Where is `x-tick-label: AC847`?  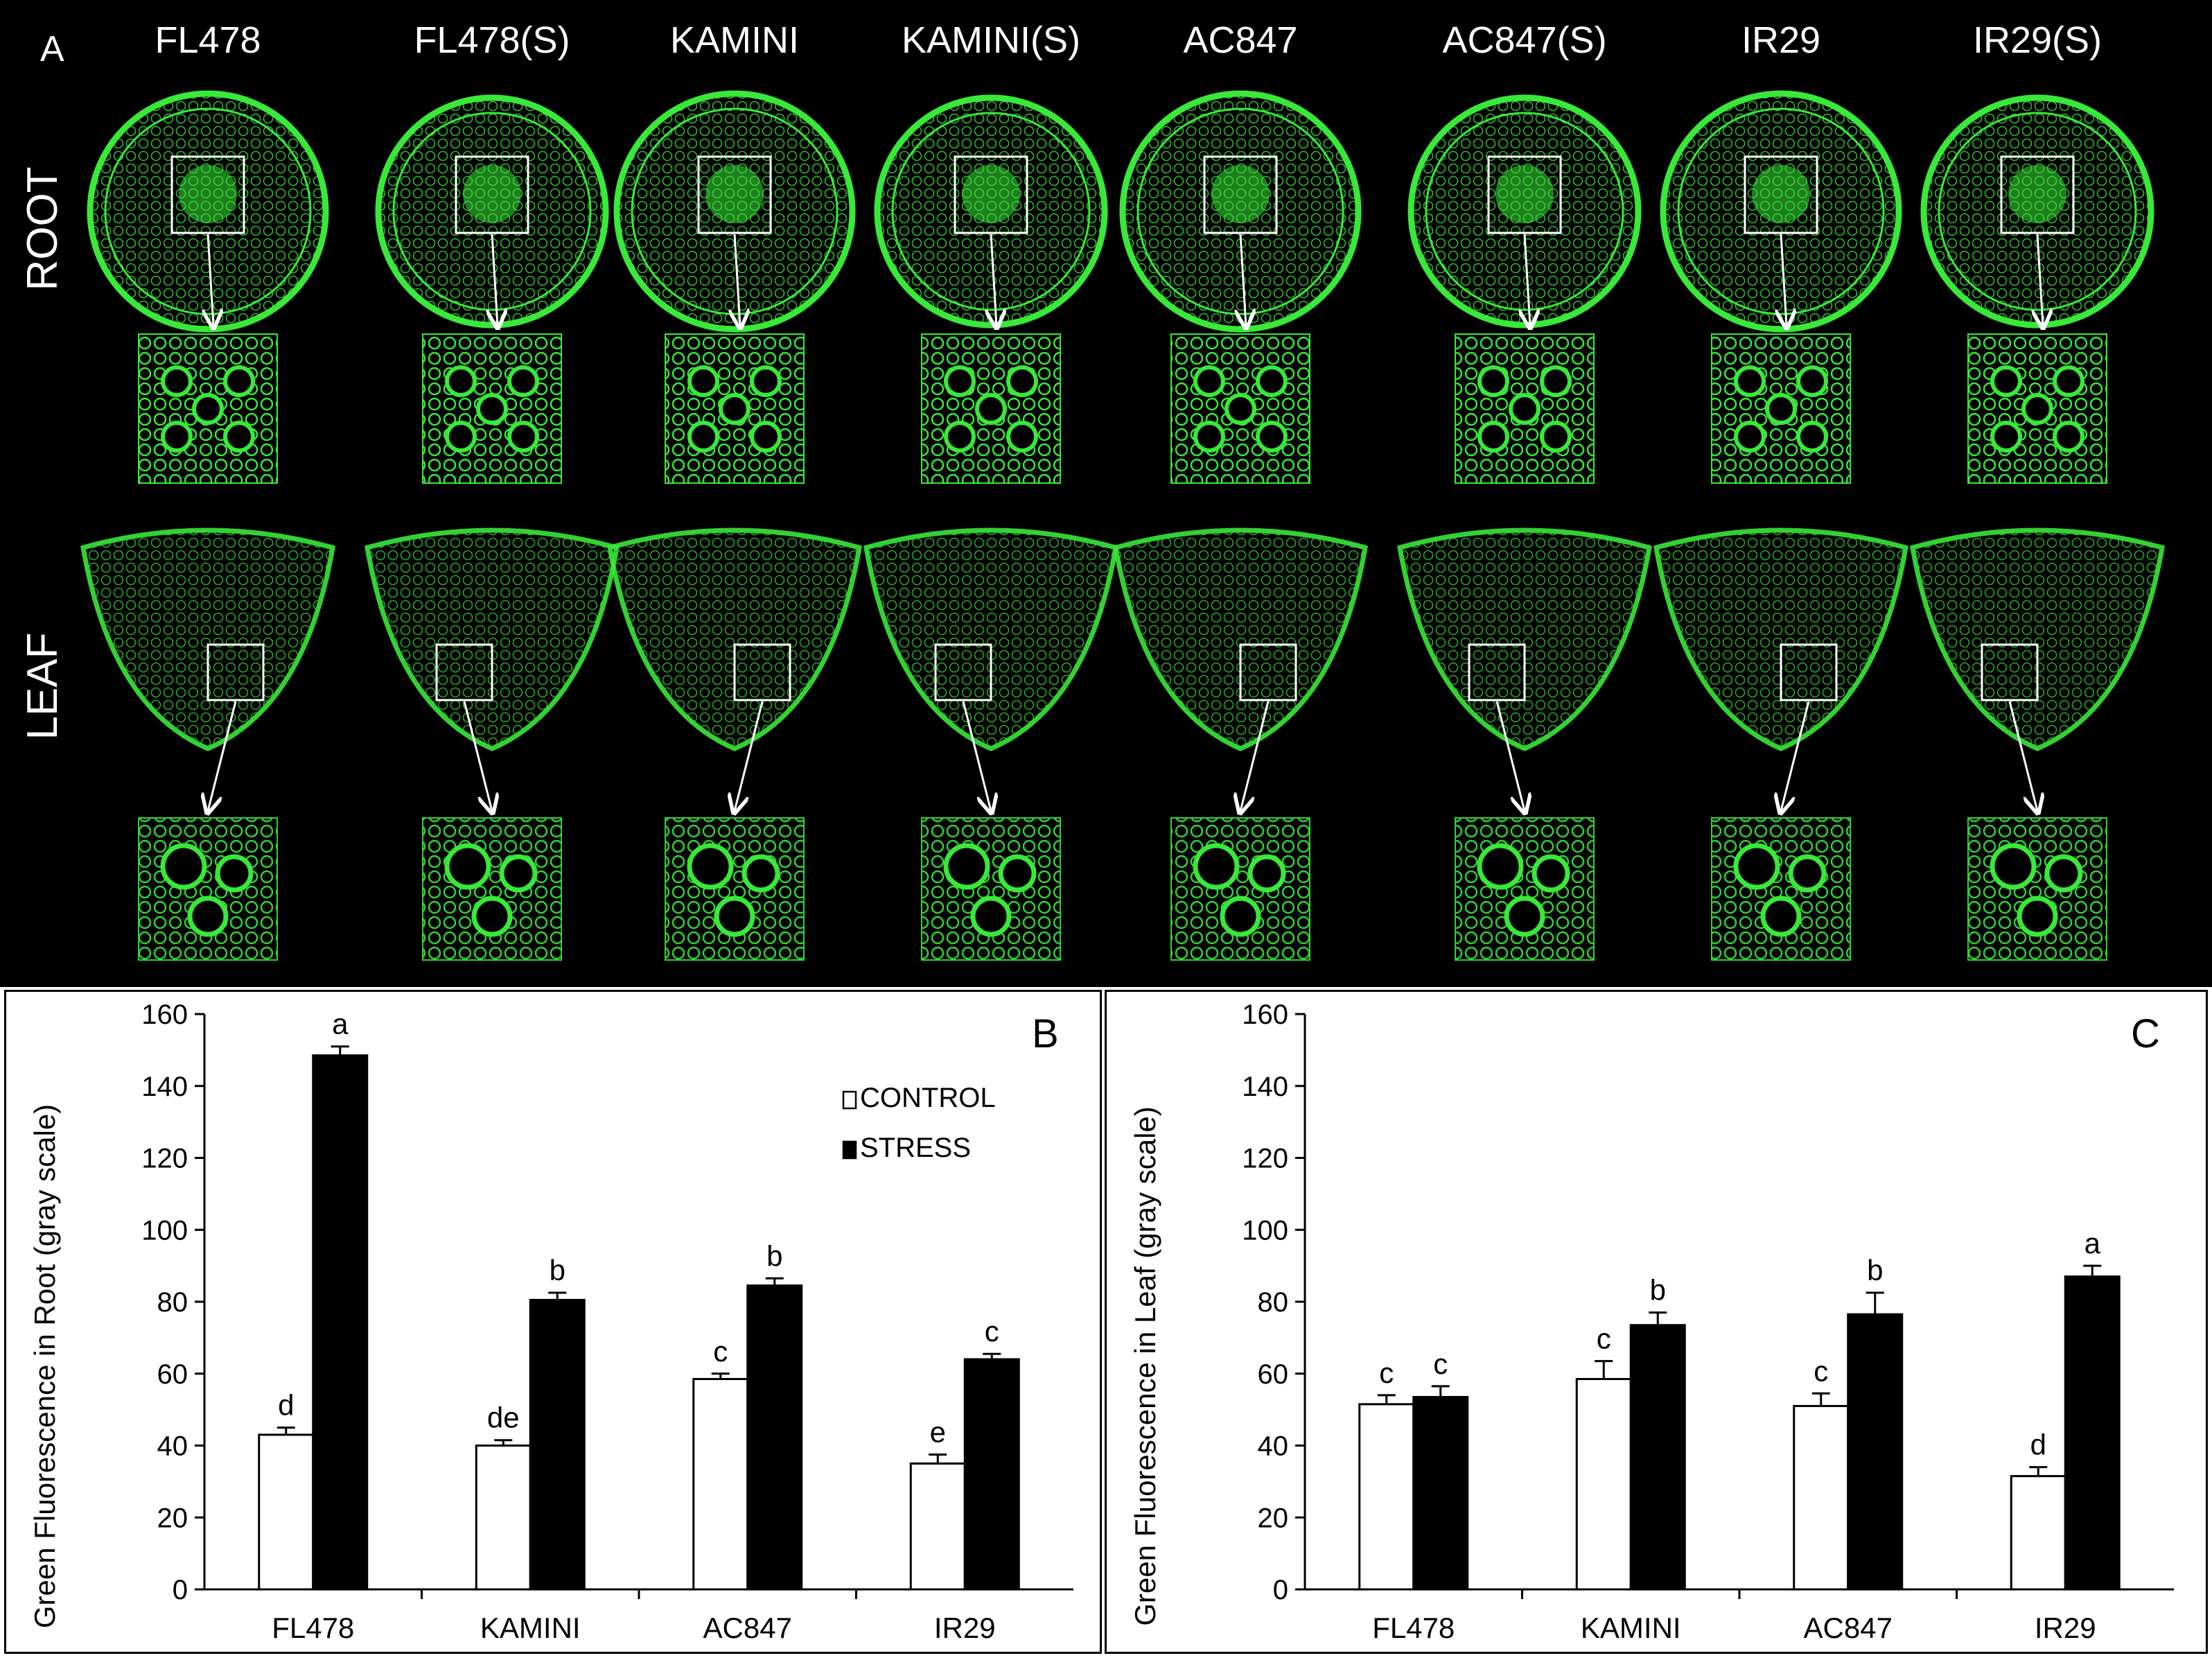 x-tick-label: AC847 is located at coordinates (747, 1628).